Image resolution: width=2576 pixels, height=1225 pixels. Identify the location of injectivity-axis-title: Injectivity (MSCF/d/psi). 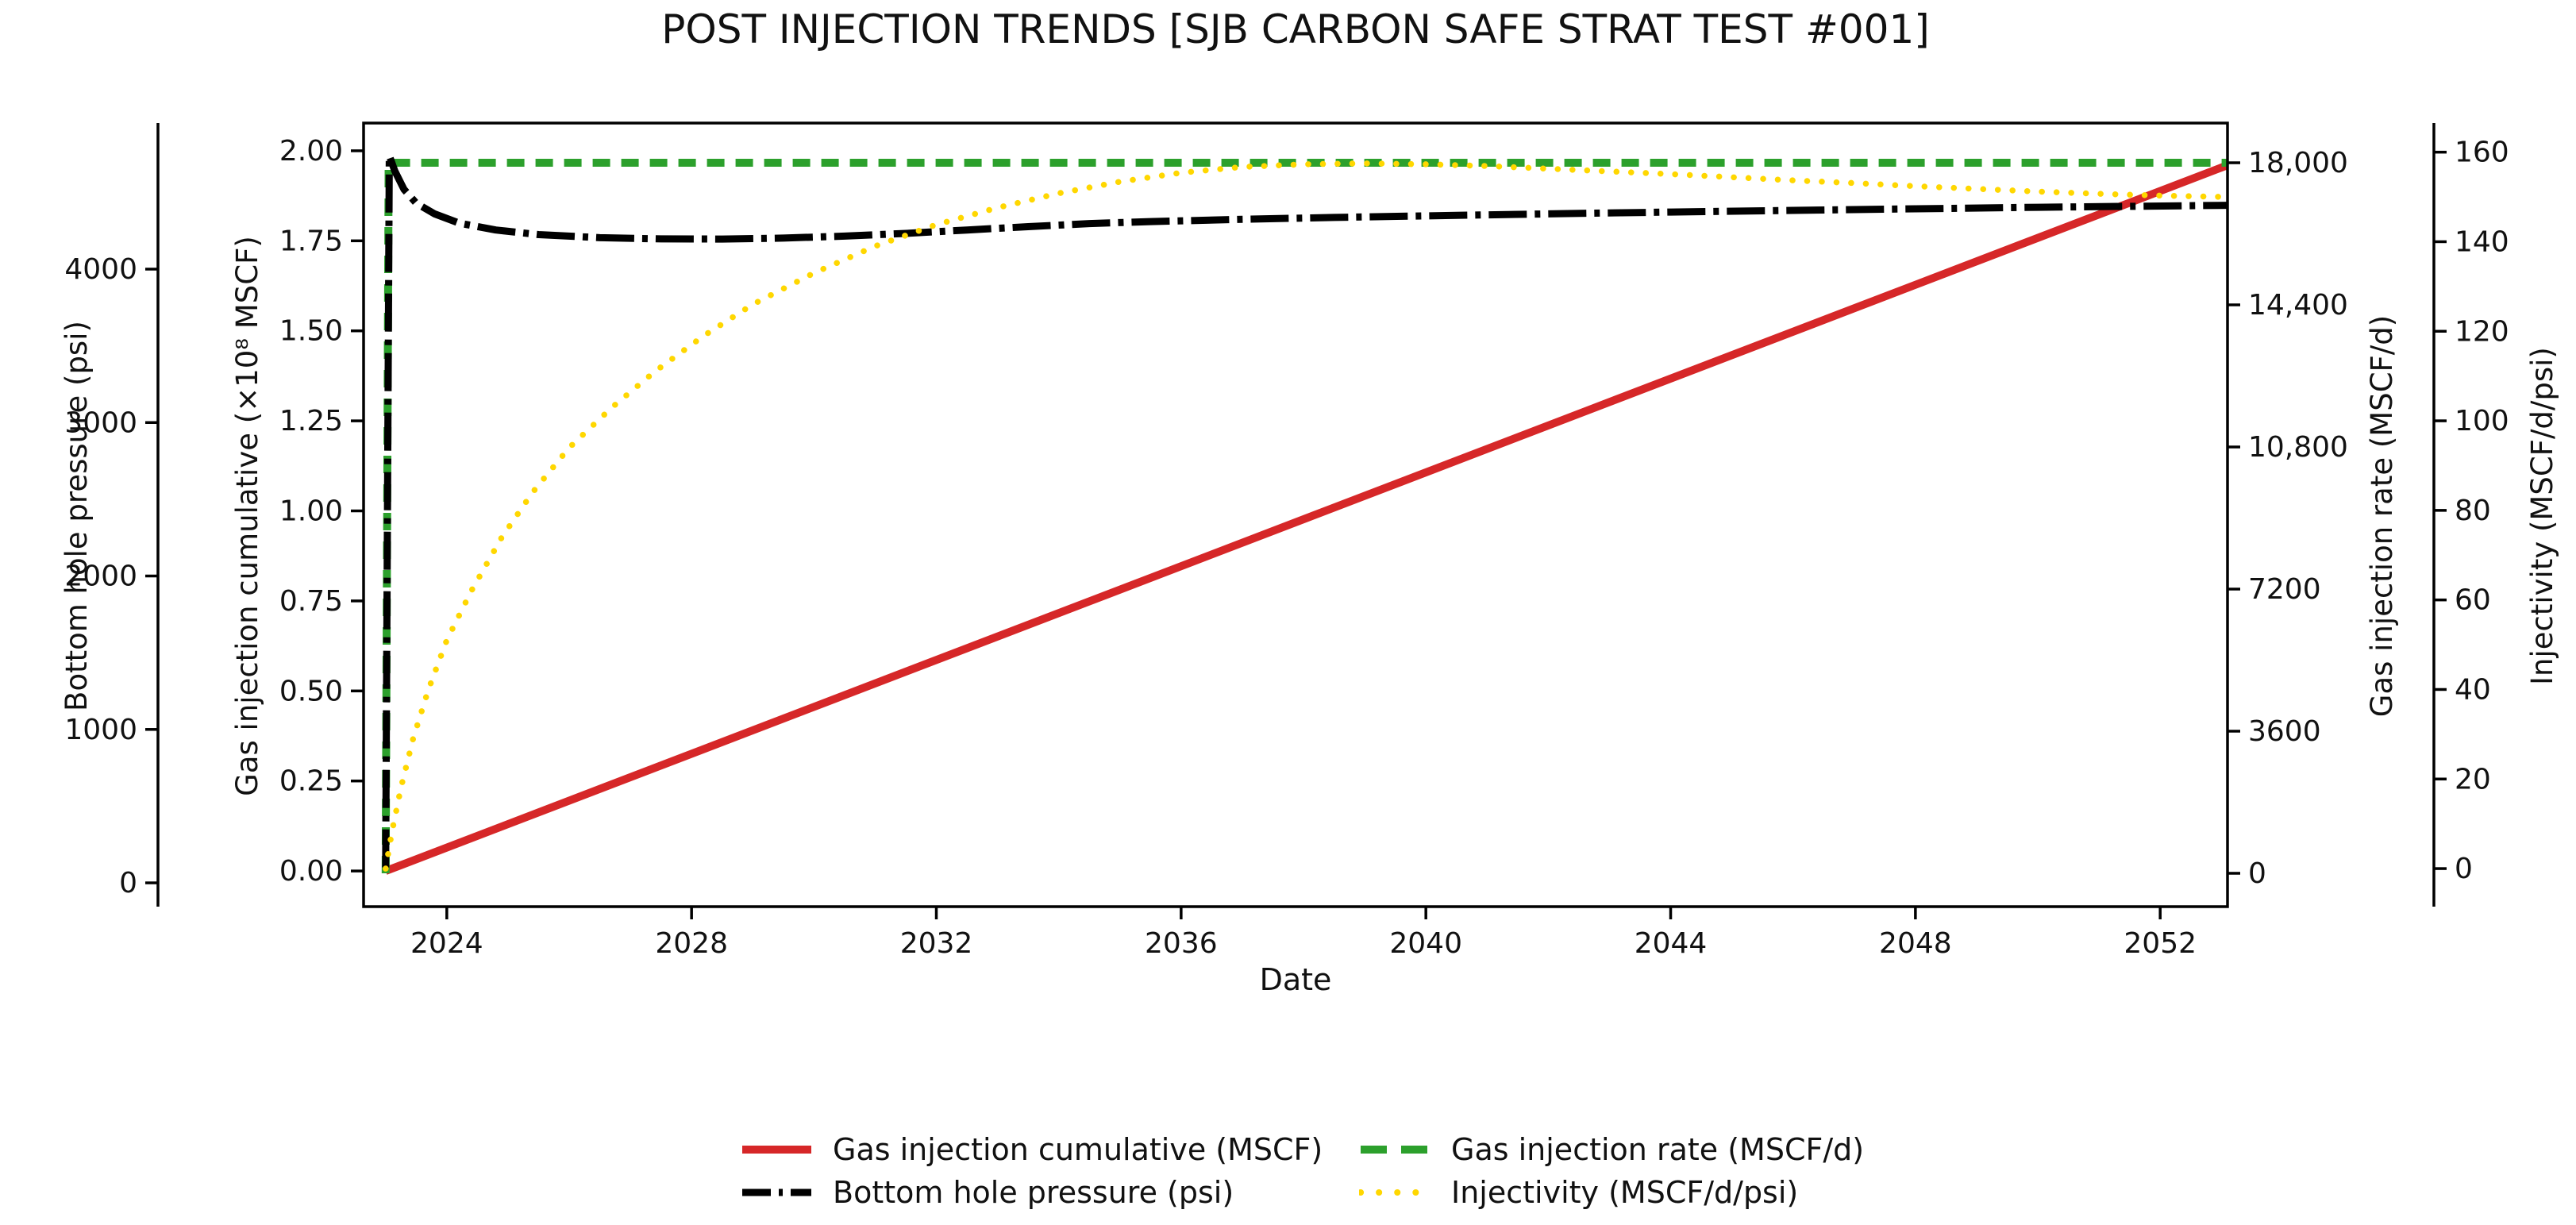
(2542, 516).